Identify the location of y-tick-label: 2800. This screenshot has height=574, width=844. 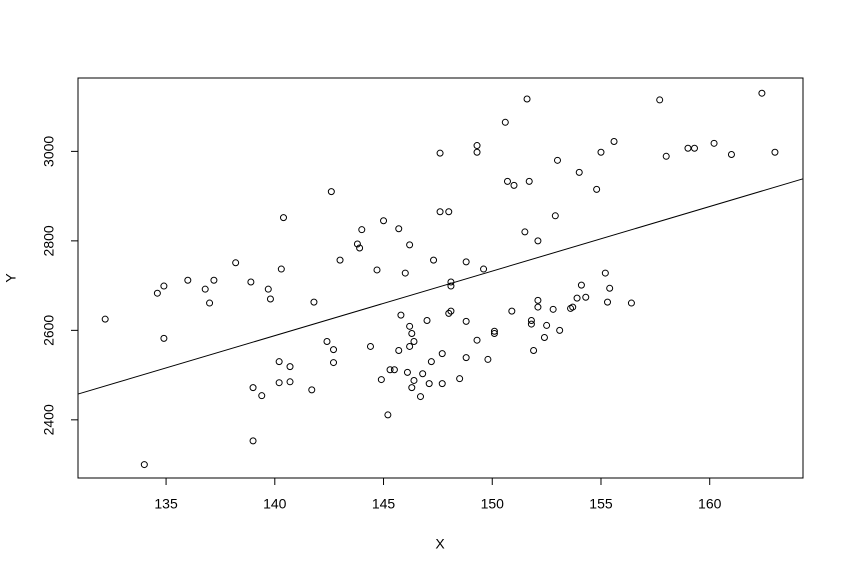
(49, 240).